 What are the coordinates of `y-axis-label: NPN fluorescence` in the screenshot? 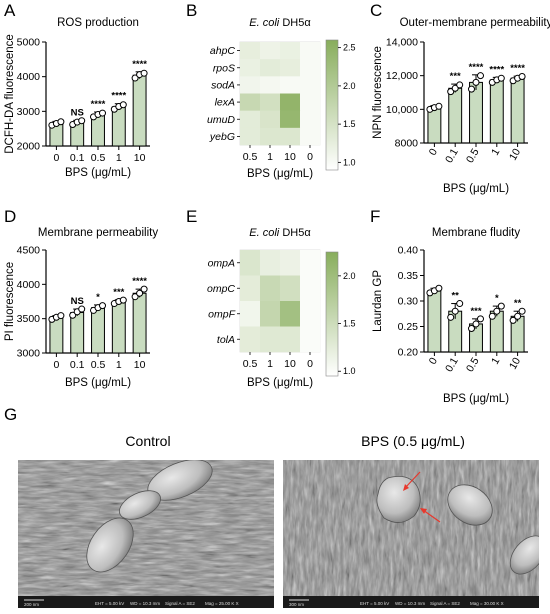 It's located at (378, 92).